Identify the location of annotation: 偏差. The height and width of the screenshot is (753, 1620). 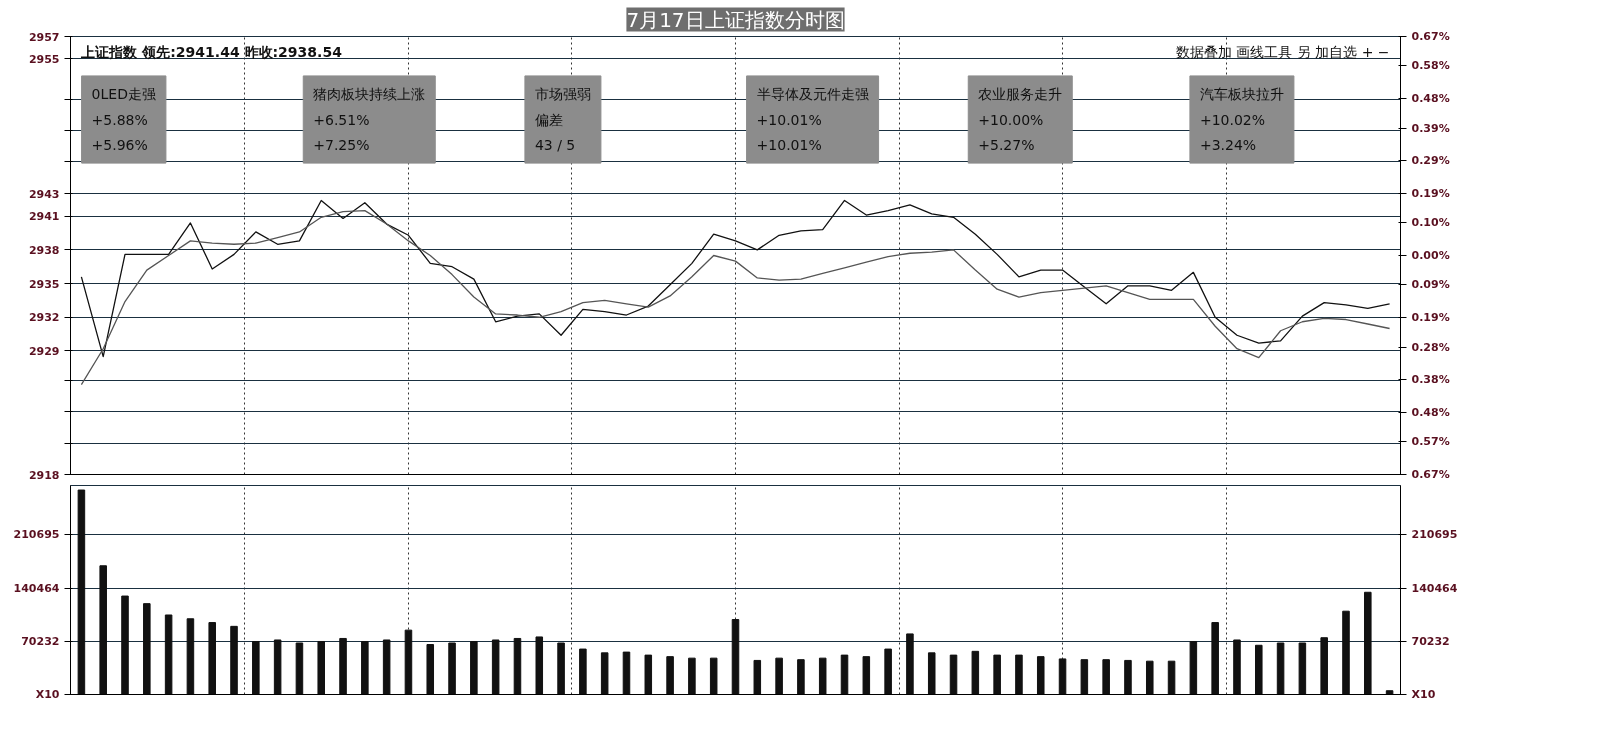
(548, 119).